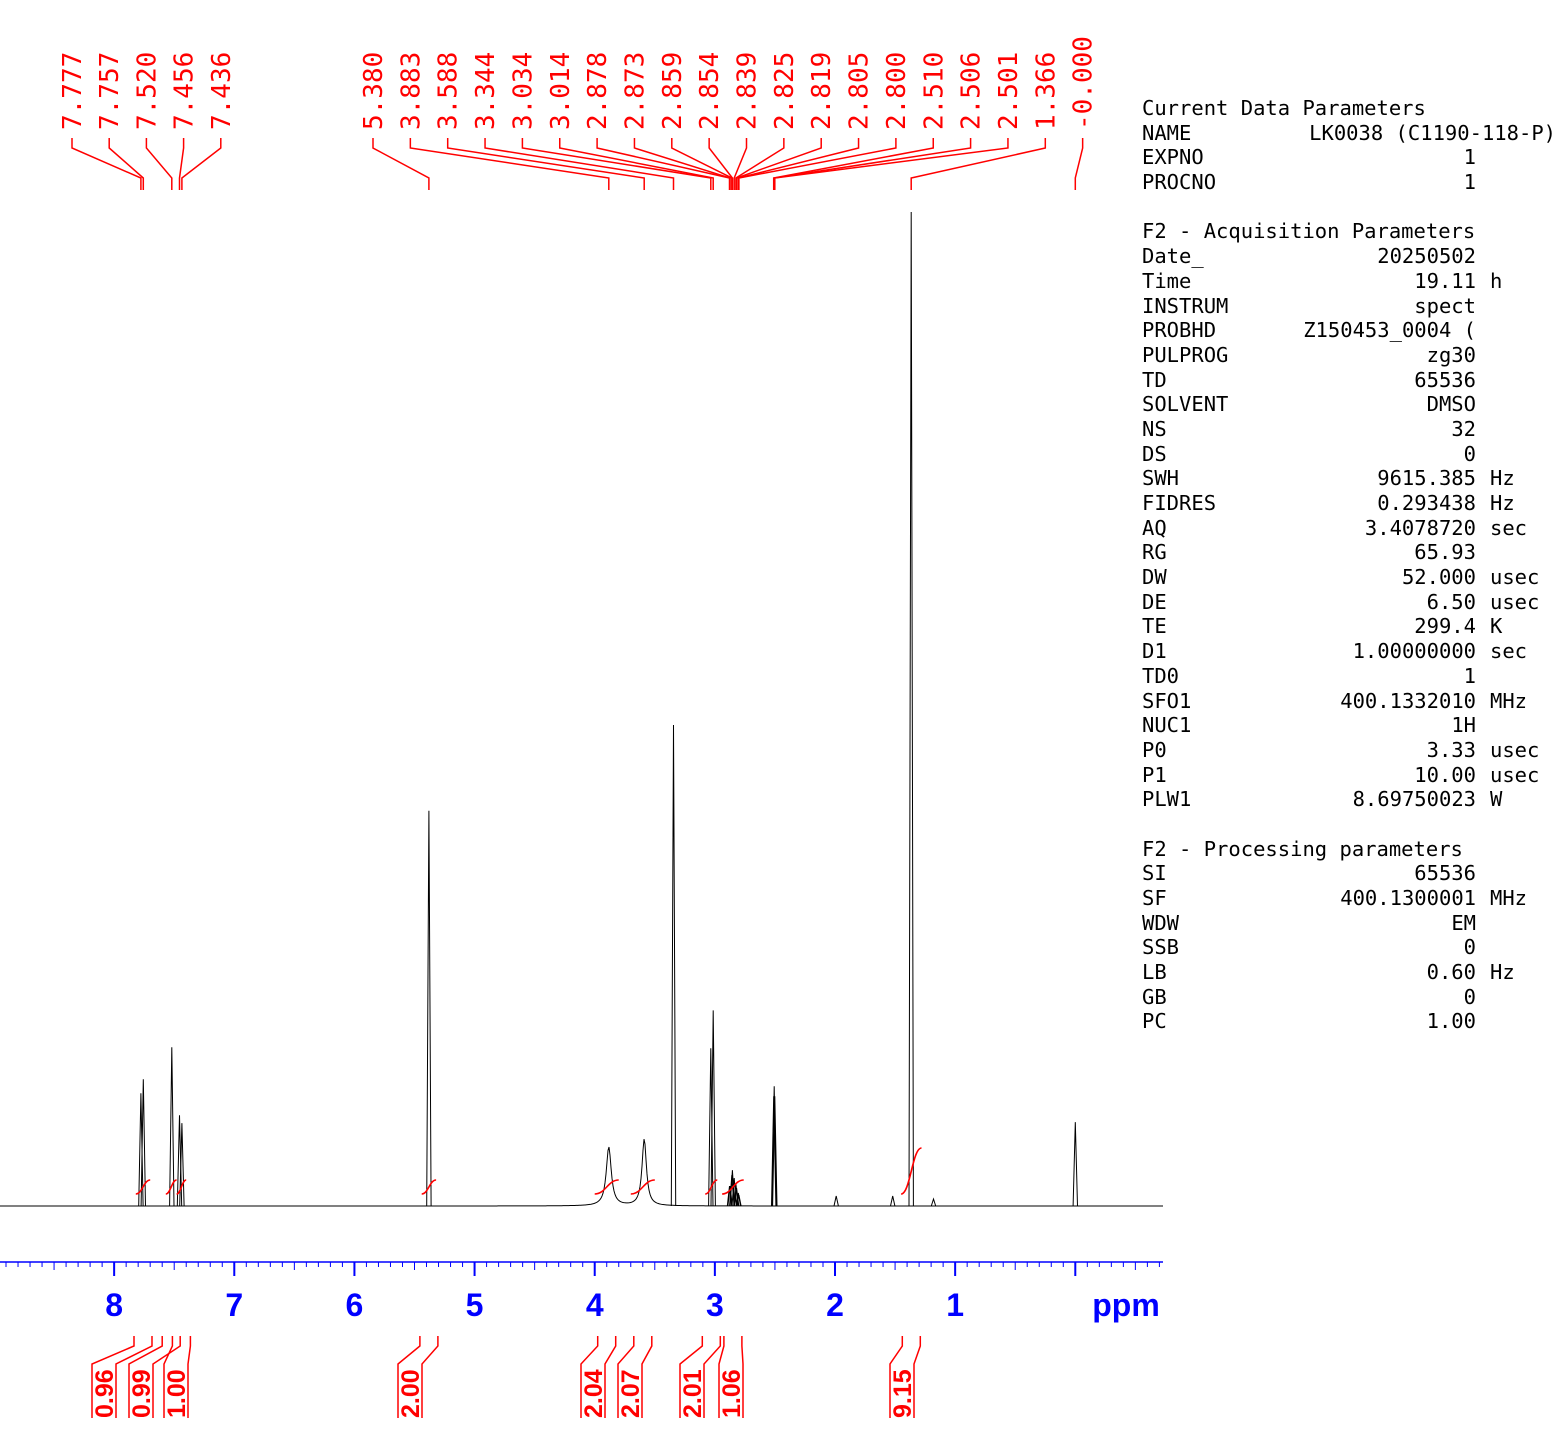 This screenshot has height=1434, width=1568. Describe the element at coordinates (897, 91) in the screenshot. I see `peak-label: 2.800` at that location.